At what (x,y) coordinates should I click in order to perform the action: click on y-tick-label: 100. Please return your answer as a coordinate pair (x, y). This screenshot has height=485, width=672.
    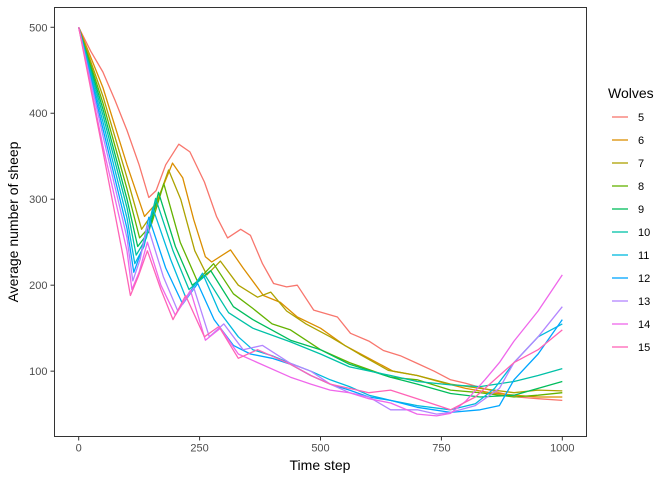
    Looking at the image, I should click on (38, 372).